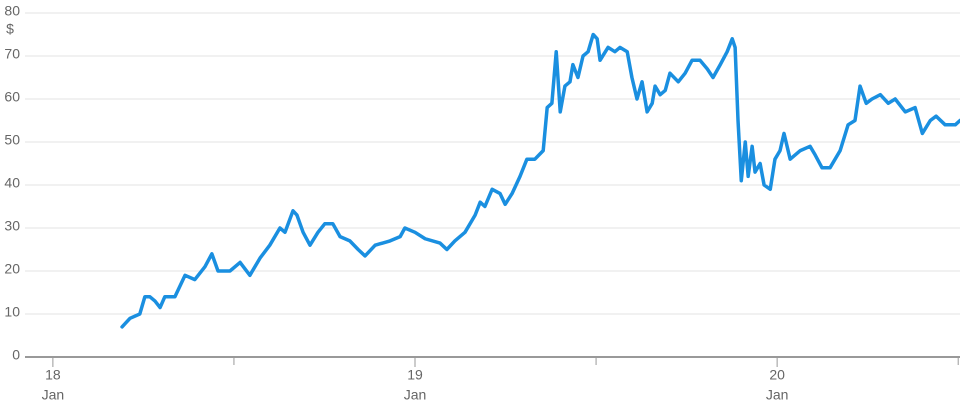  Describe the element at coordinates (53, 375) in the screenshot. I see `x-tick-label: 18` at that location.